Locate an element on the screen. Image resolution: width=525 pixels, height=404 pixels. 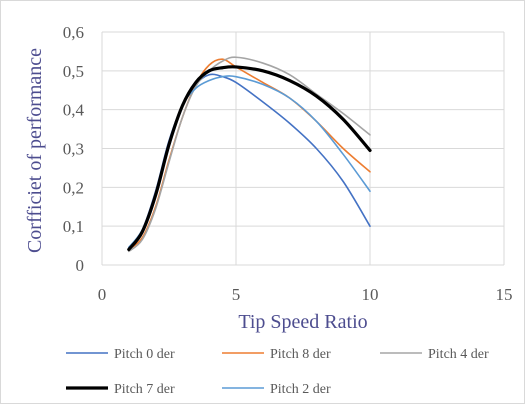
legend-item-pitch-7-der: Pitch 7 der is located at coordinates (120, 389).